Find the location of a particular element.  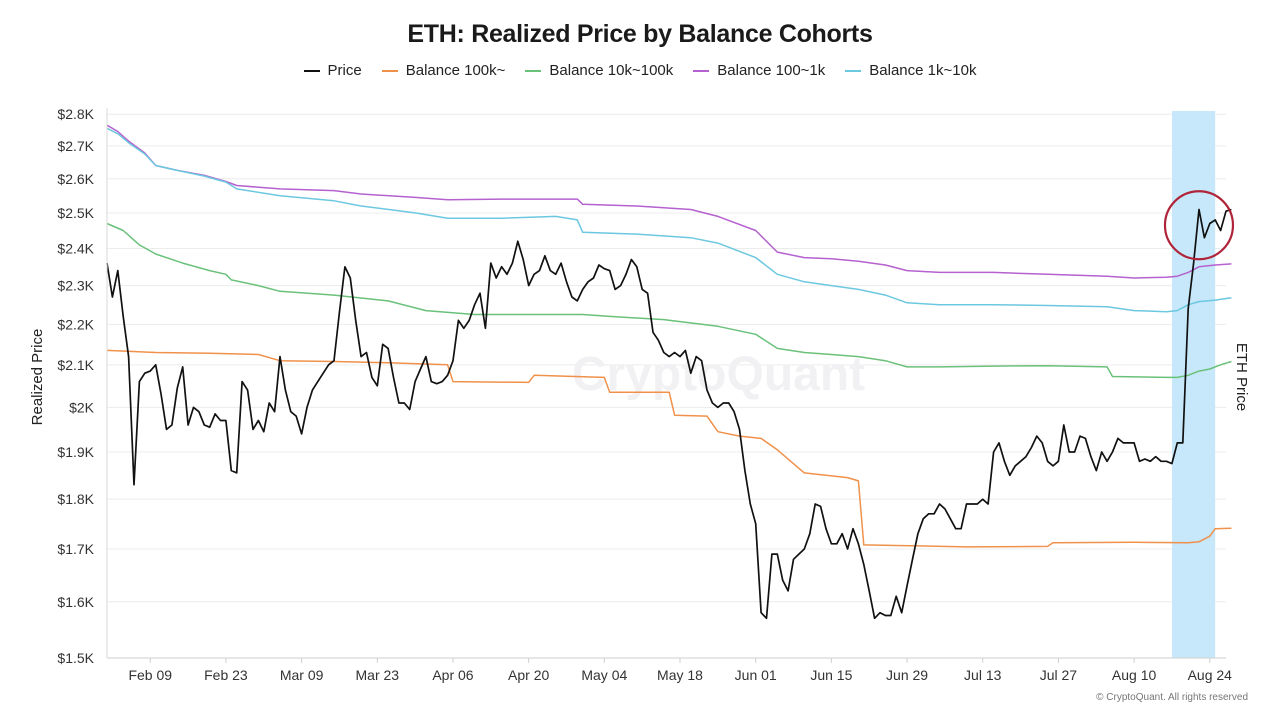

highlight-layer is located at coordinates (1193, 384).